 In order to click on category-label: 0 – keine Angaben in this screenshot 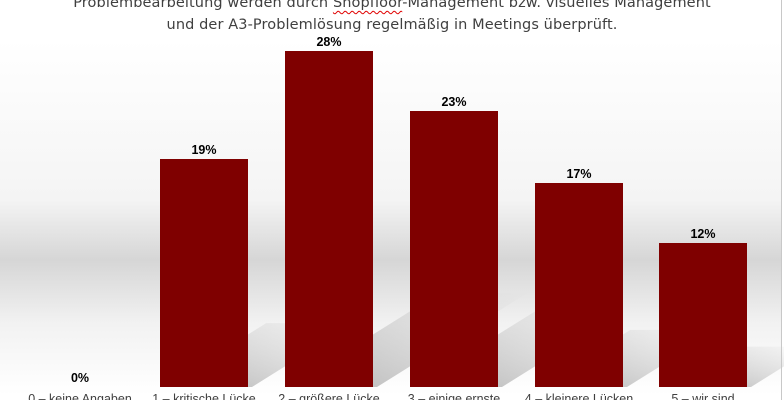, I will do `click(80, 396)`.